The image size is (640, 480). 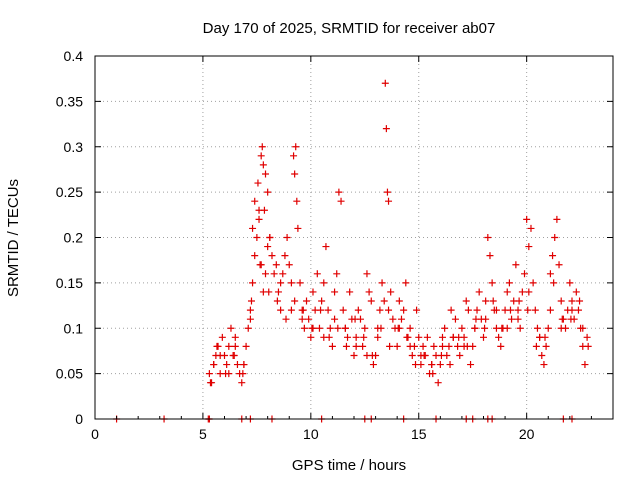 I want to click on y-tick-label: 0.3, so click(x=74, y=147).